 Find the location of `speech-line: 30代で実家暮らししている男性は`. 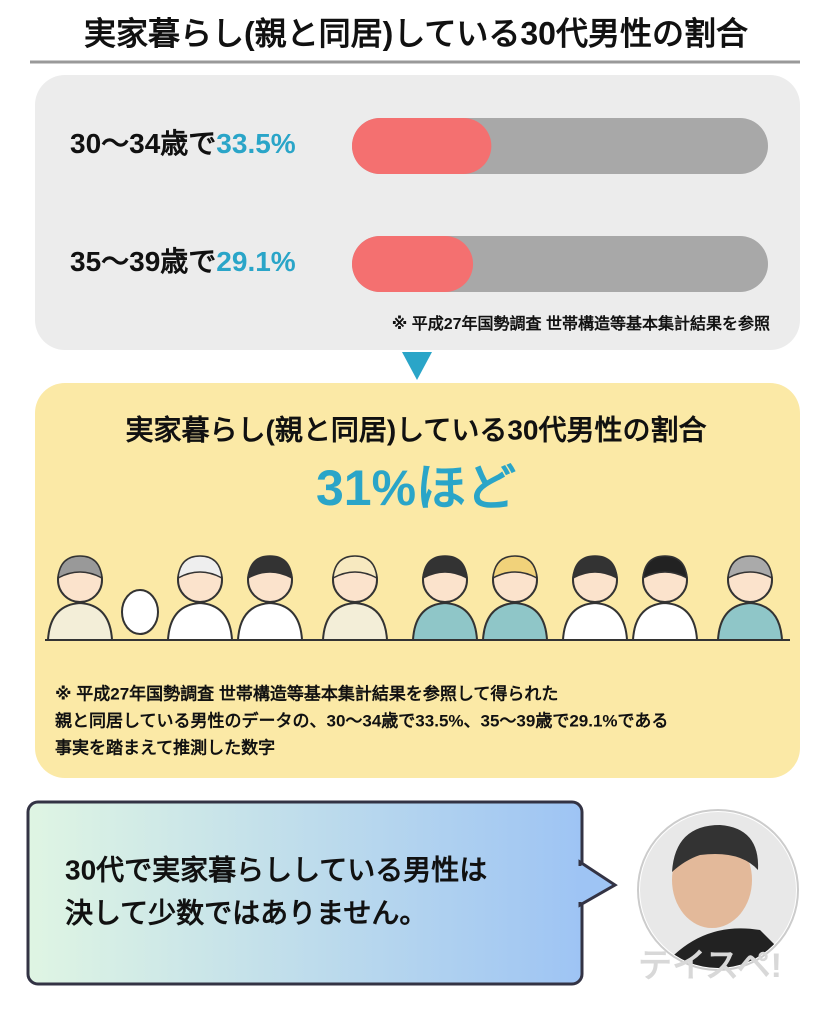

speech-line: 30代で実家暮らししている男性は is located at coordinates (276, 869).